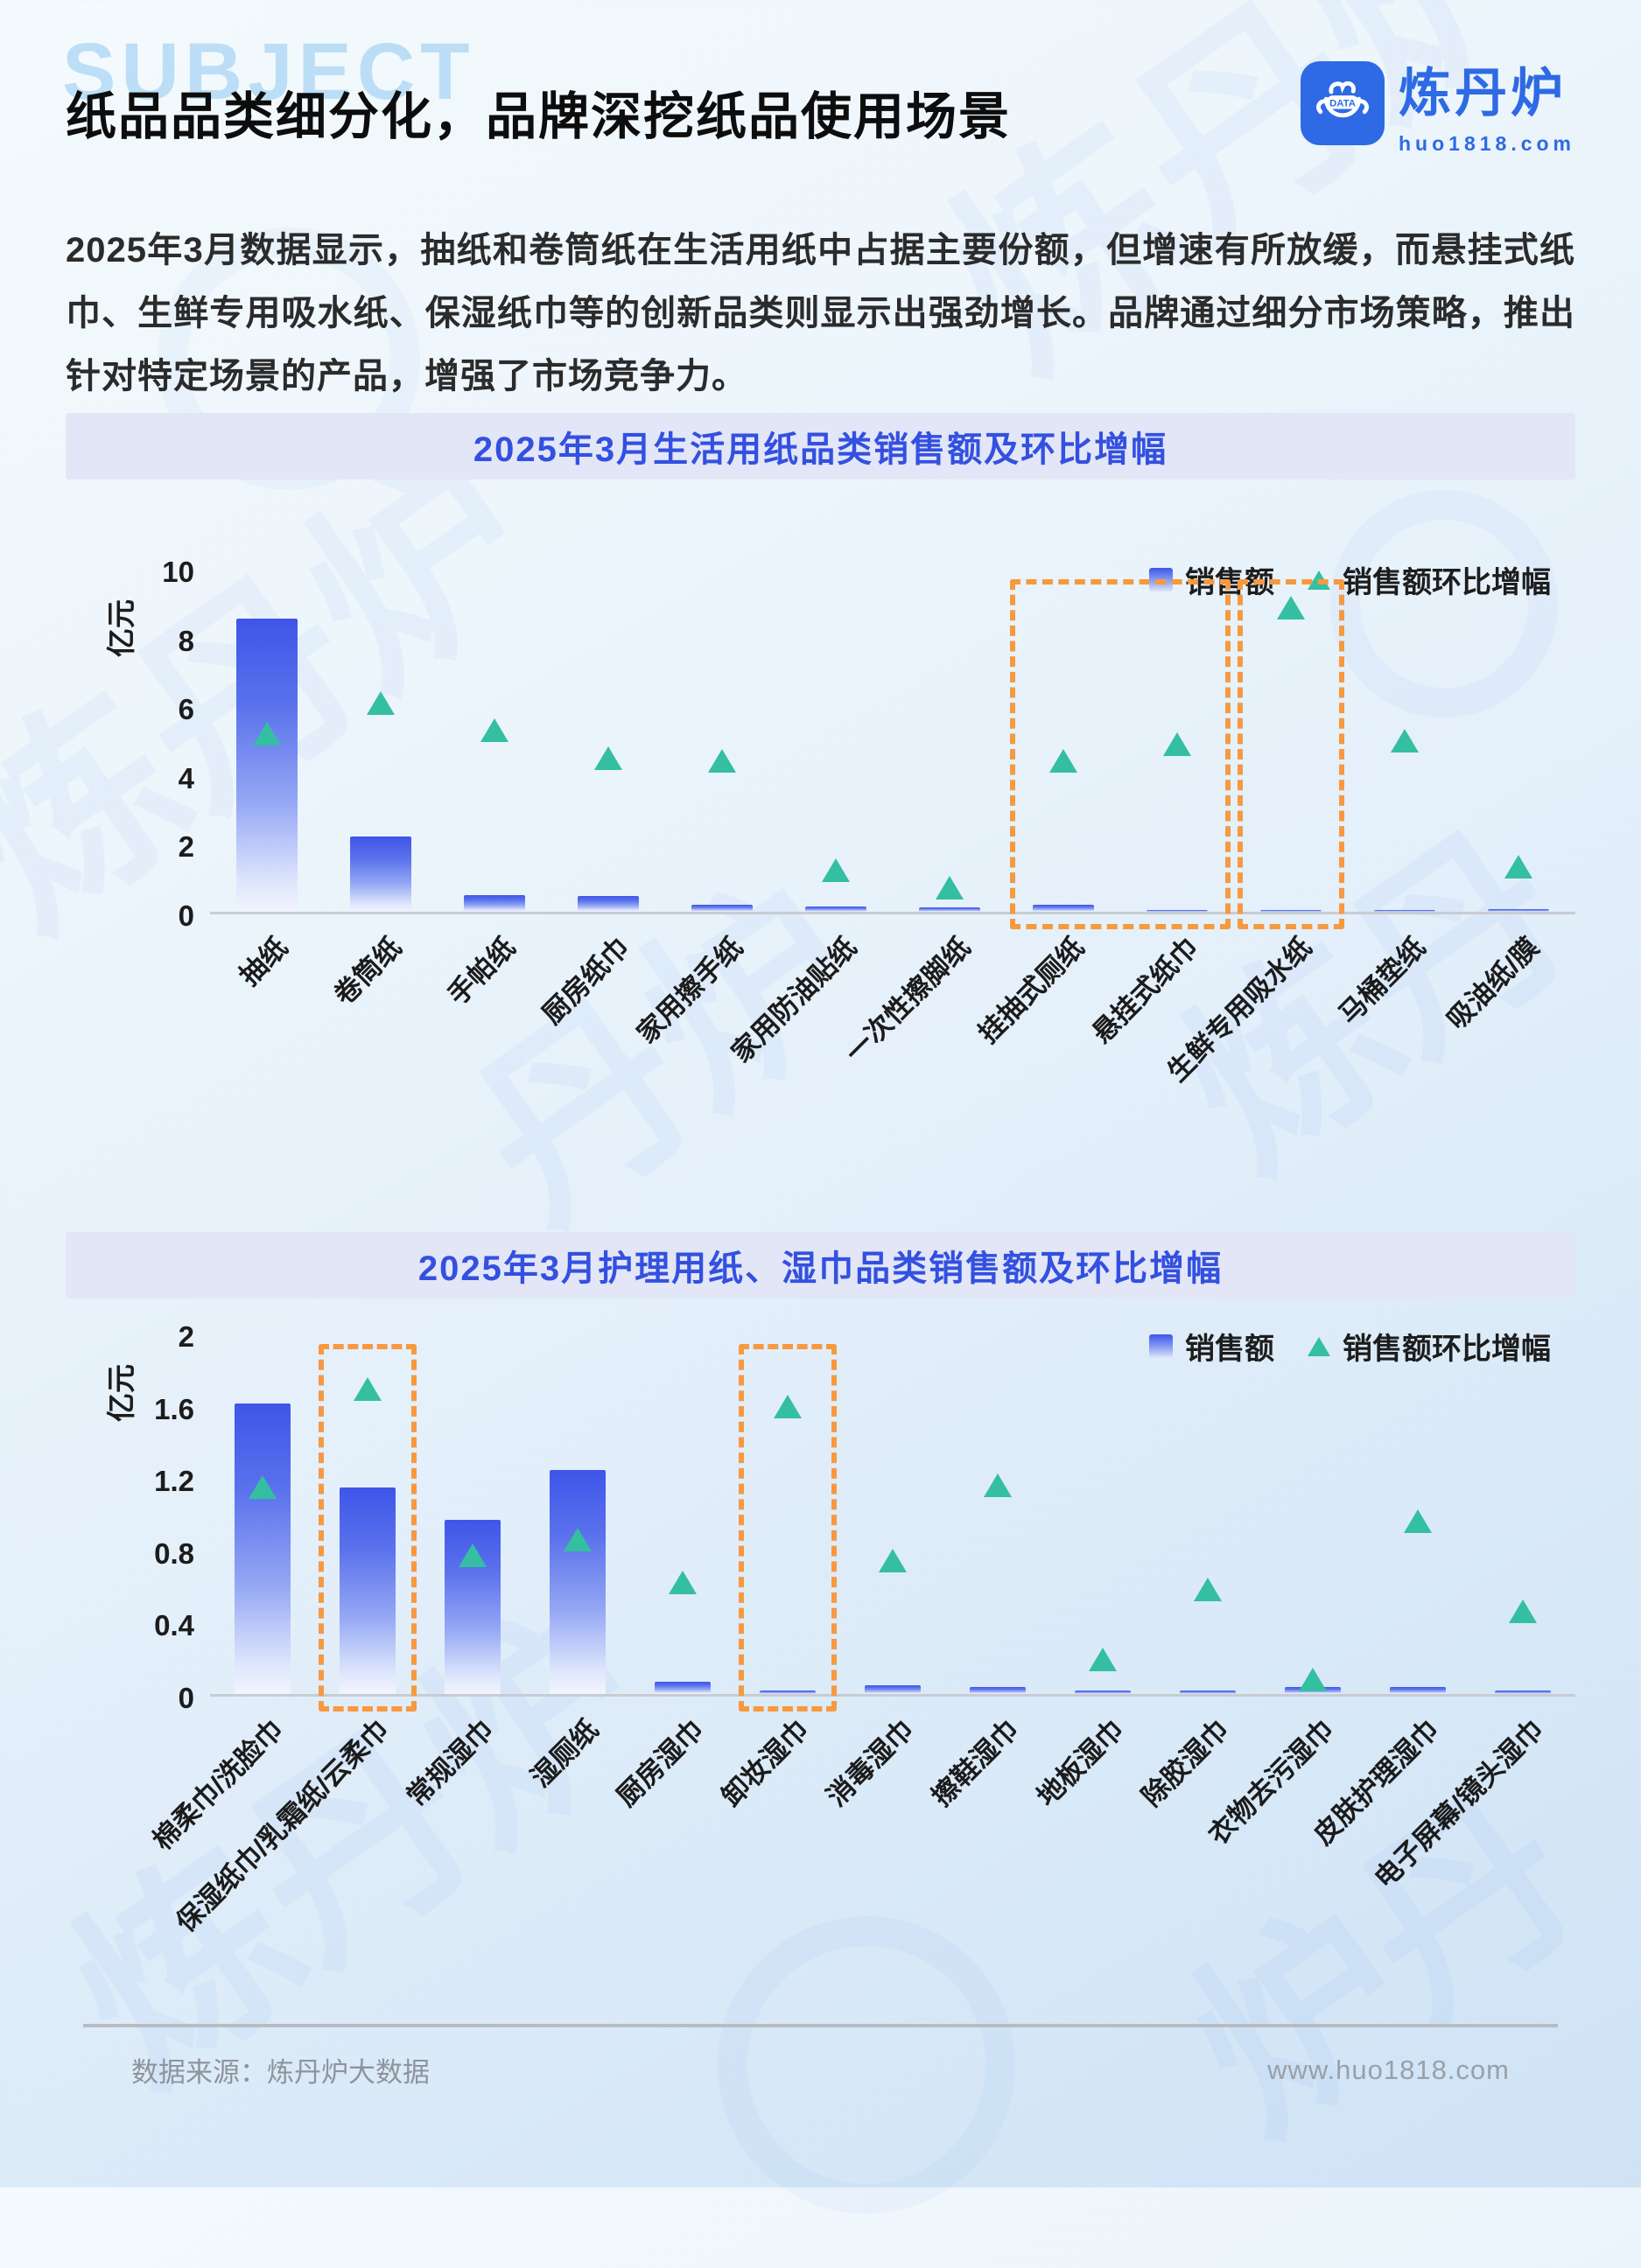  I want to click on y-axis-tick: 0.8, so click(174, 1553).